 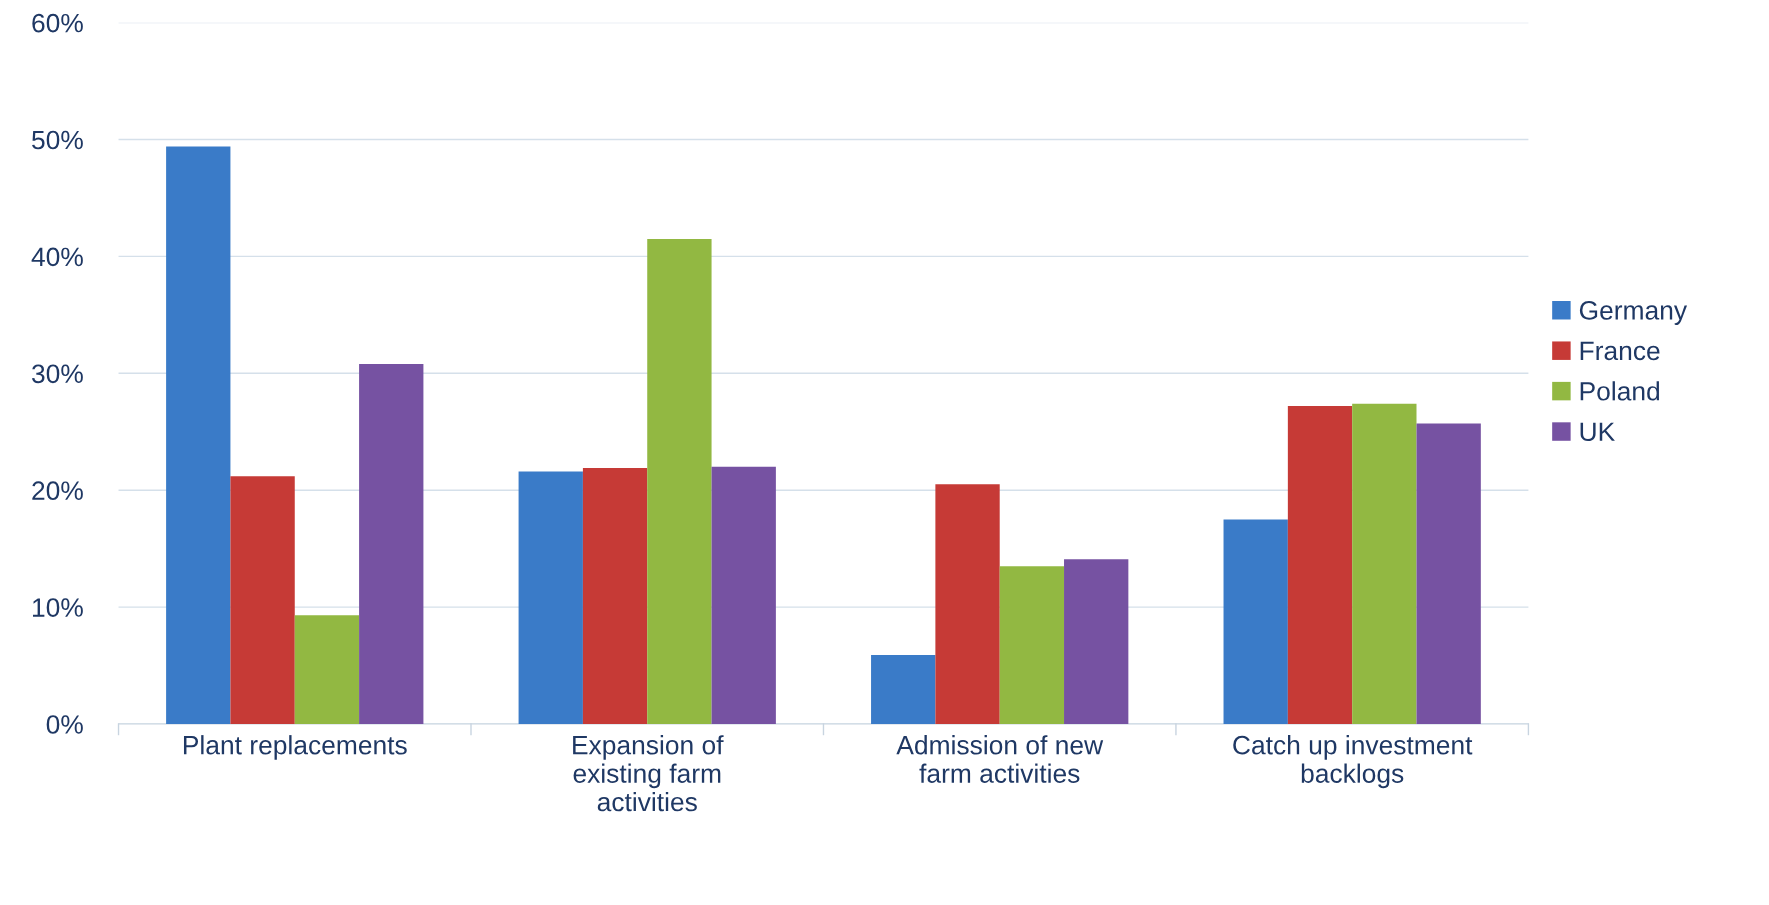 What do you see at coordinates (295, 747) in the screenshot?
I see `x-tick-label: Plant replacements` at bounding box center [295, 747].